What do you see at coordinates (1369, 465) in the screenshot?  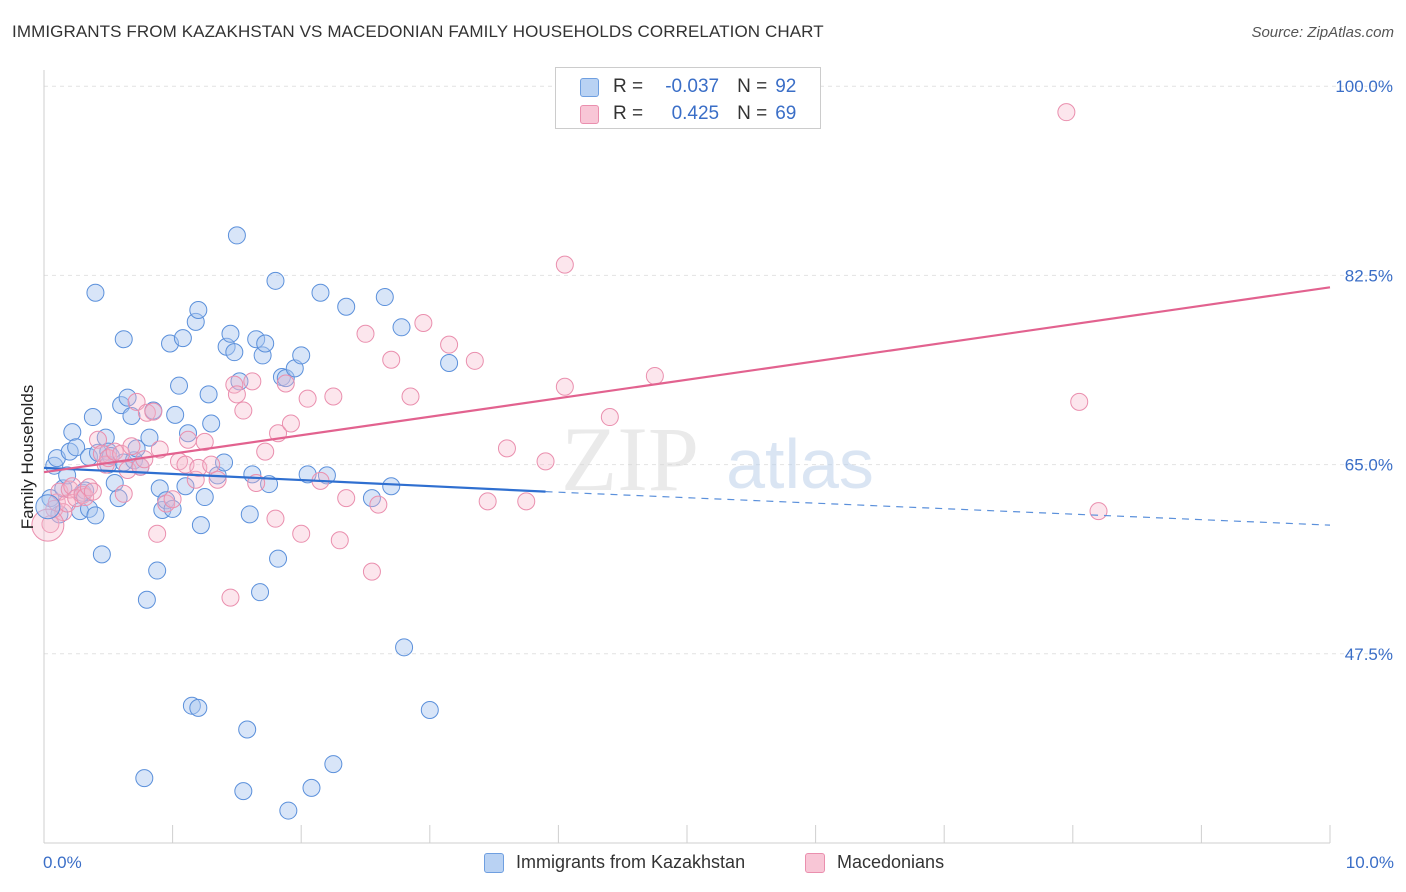 I see `y-tick-label: 65.0%` at bounding box center [1369, 465].